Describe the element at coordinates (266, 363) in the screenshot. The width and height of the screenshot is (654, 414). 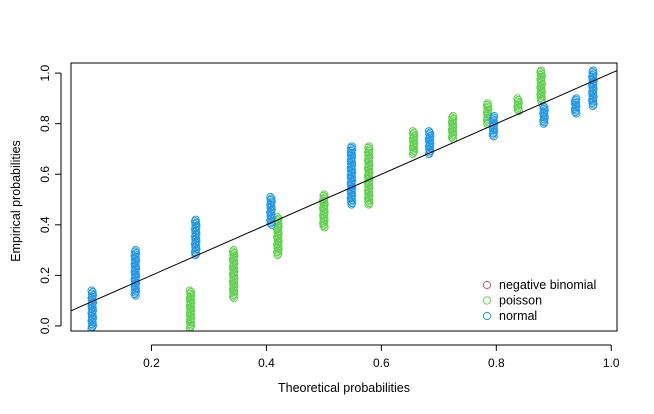
I see `x-tick-label: 0.4` at that location.